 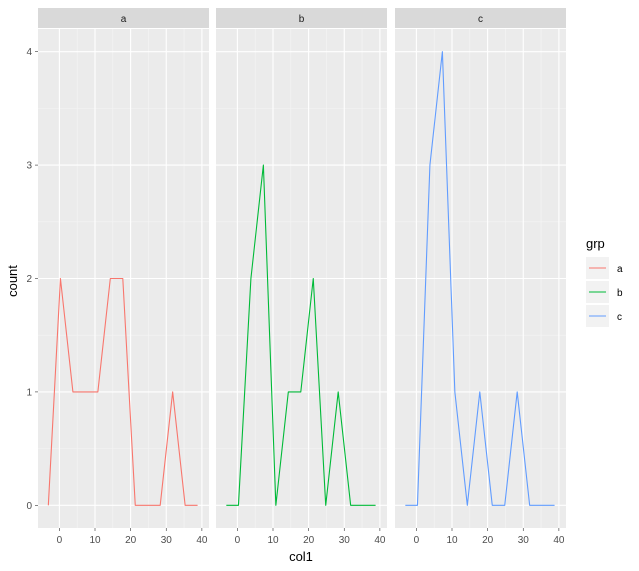 I want to click on facet-strip-label: a, so click(x=124, y=19).